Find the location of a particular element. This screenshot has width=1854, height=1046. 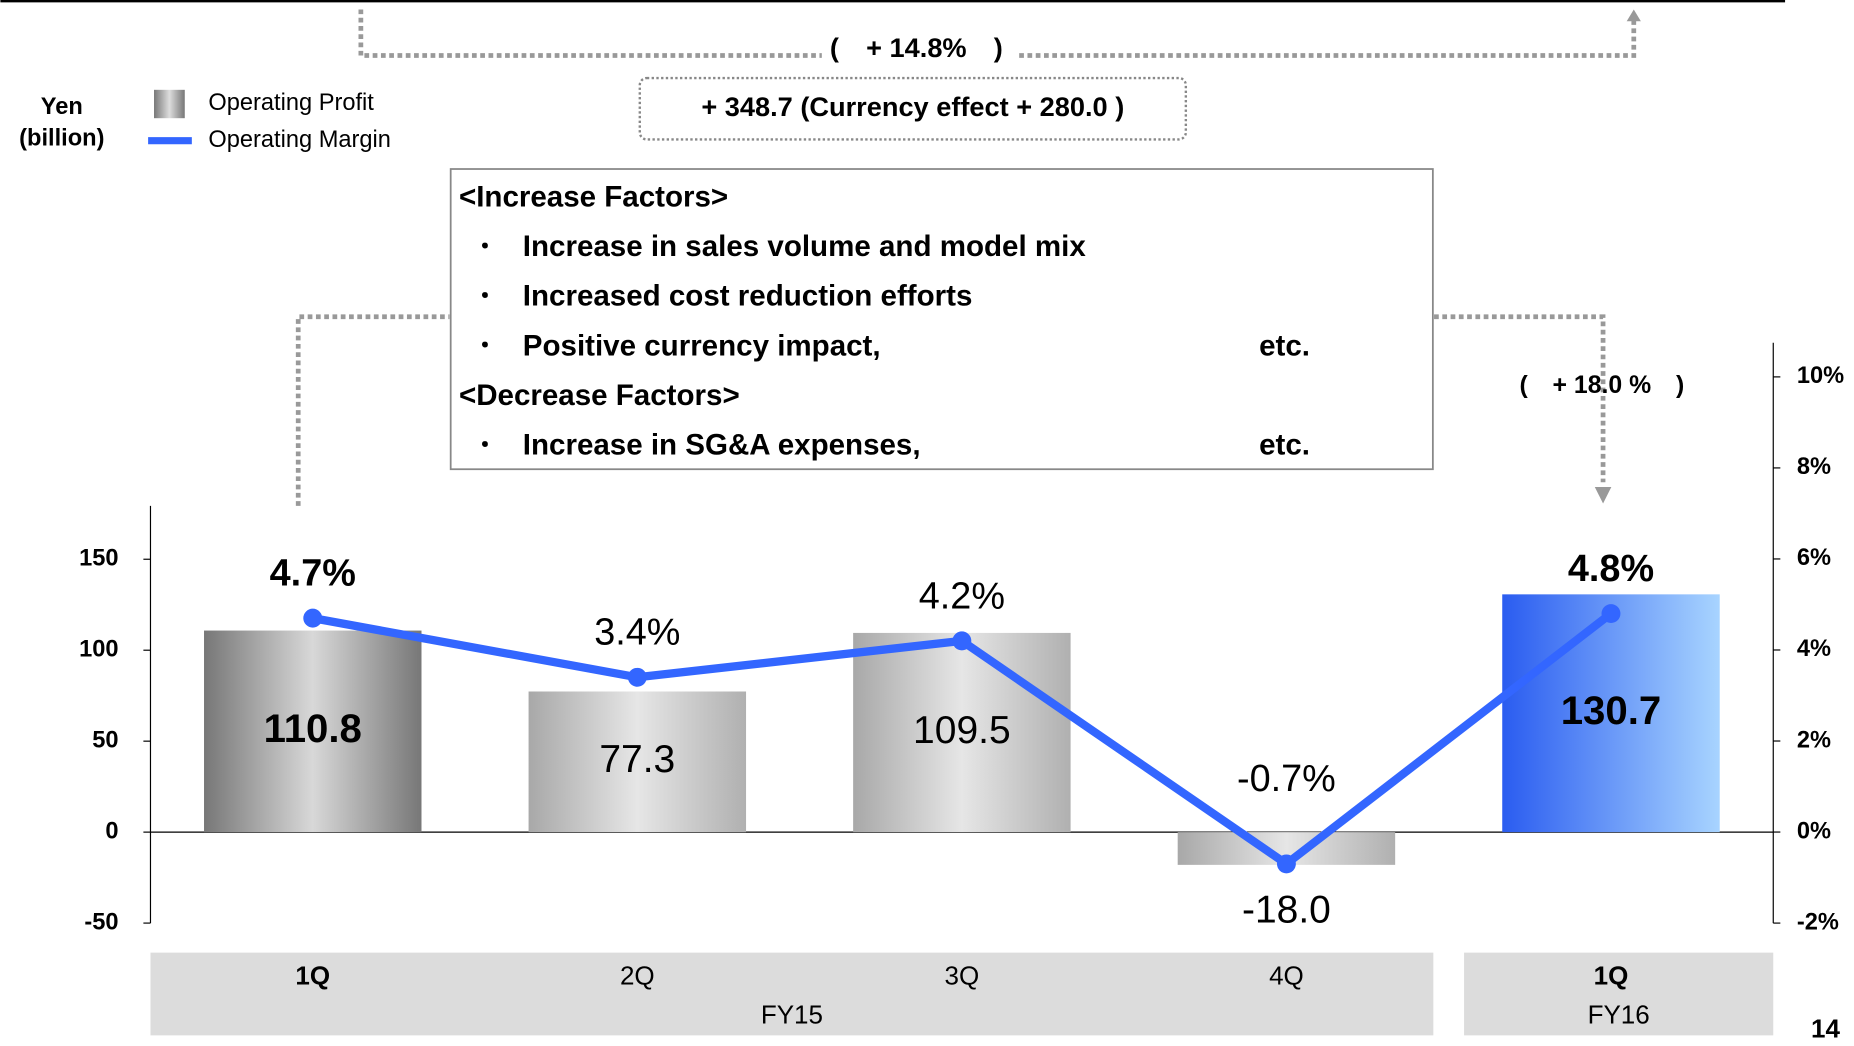

bar-value-label: -18.0 is located at coordinates (1286, 909).